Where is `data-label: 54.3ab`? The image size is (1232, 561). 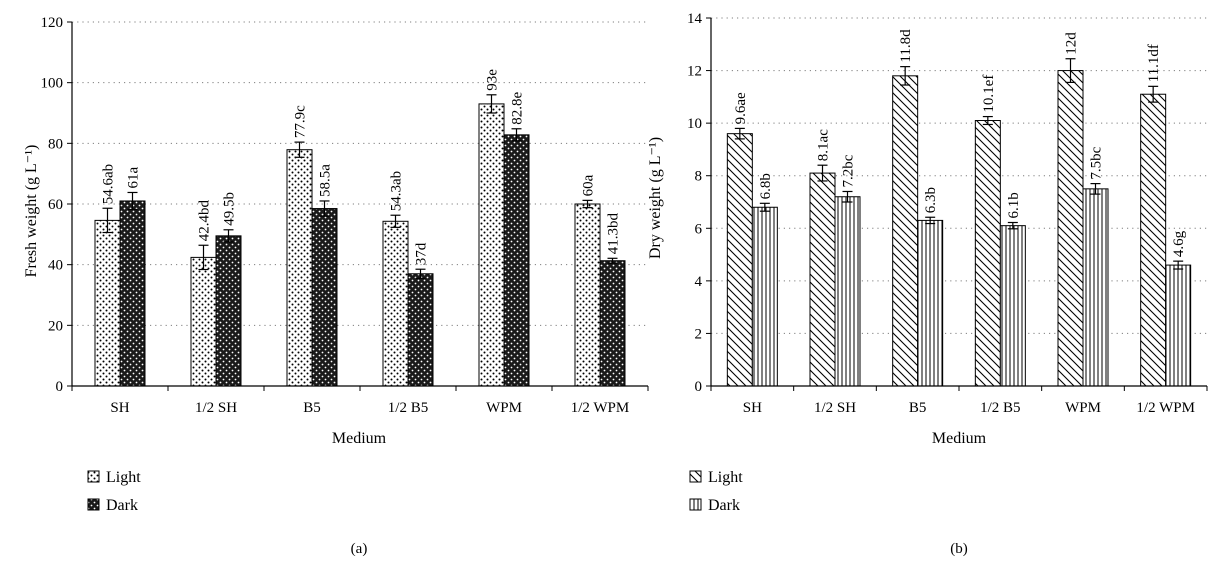 data-label: 54.3ab is located at coordinates (397, 191).